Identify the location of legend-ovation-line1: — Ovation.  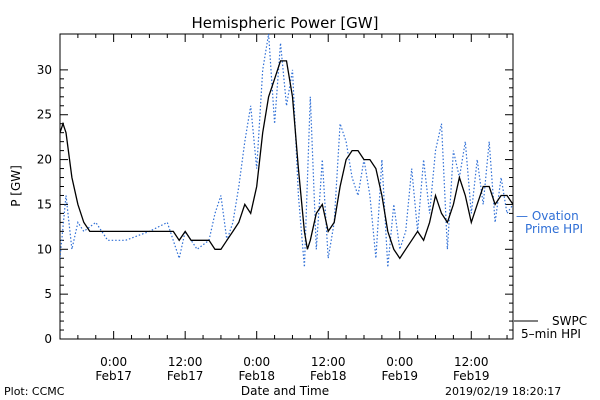
(547, 216).